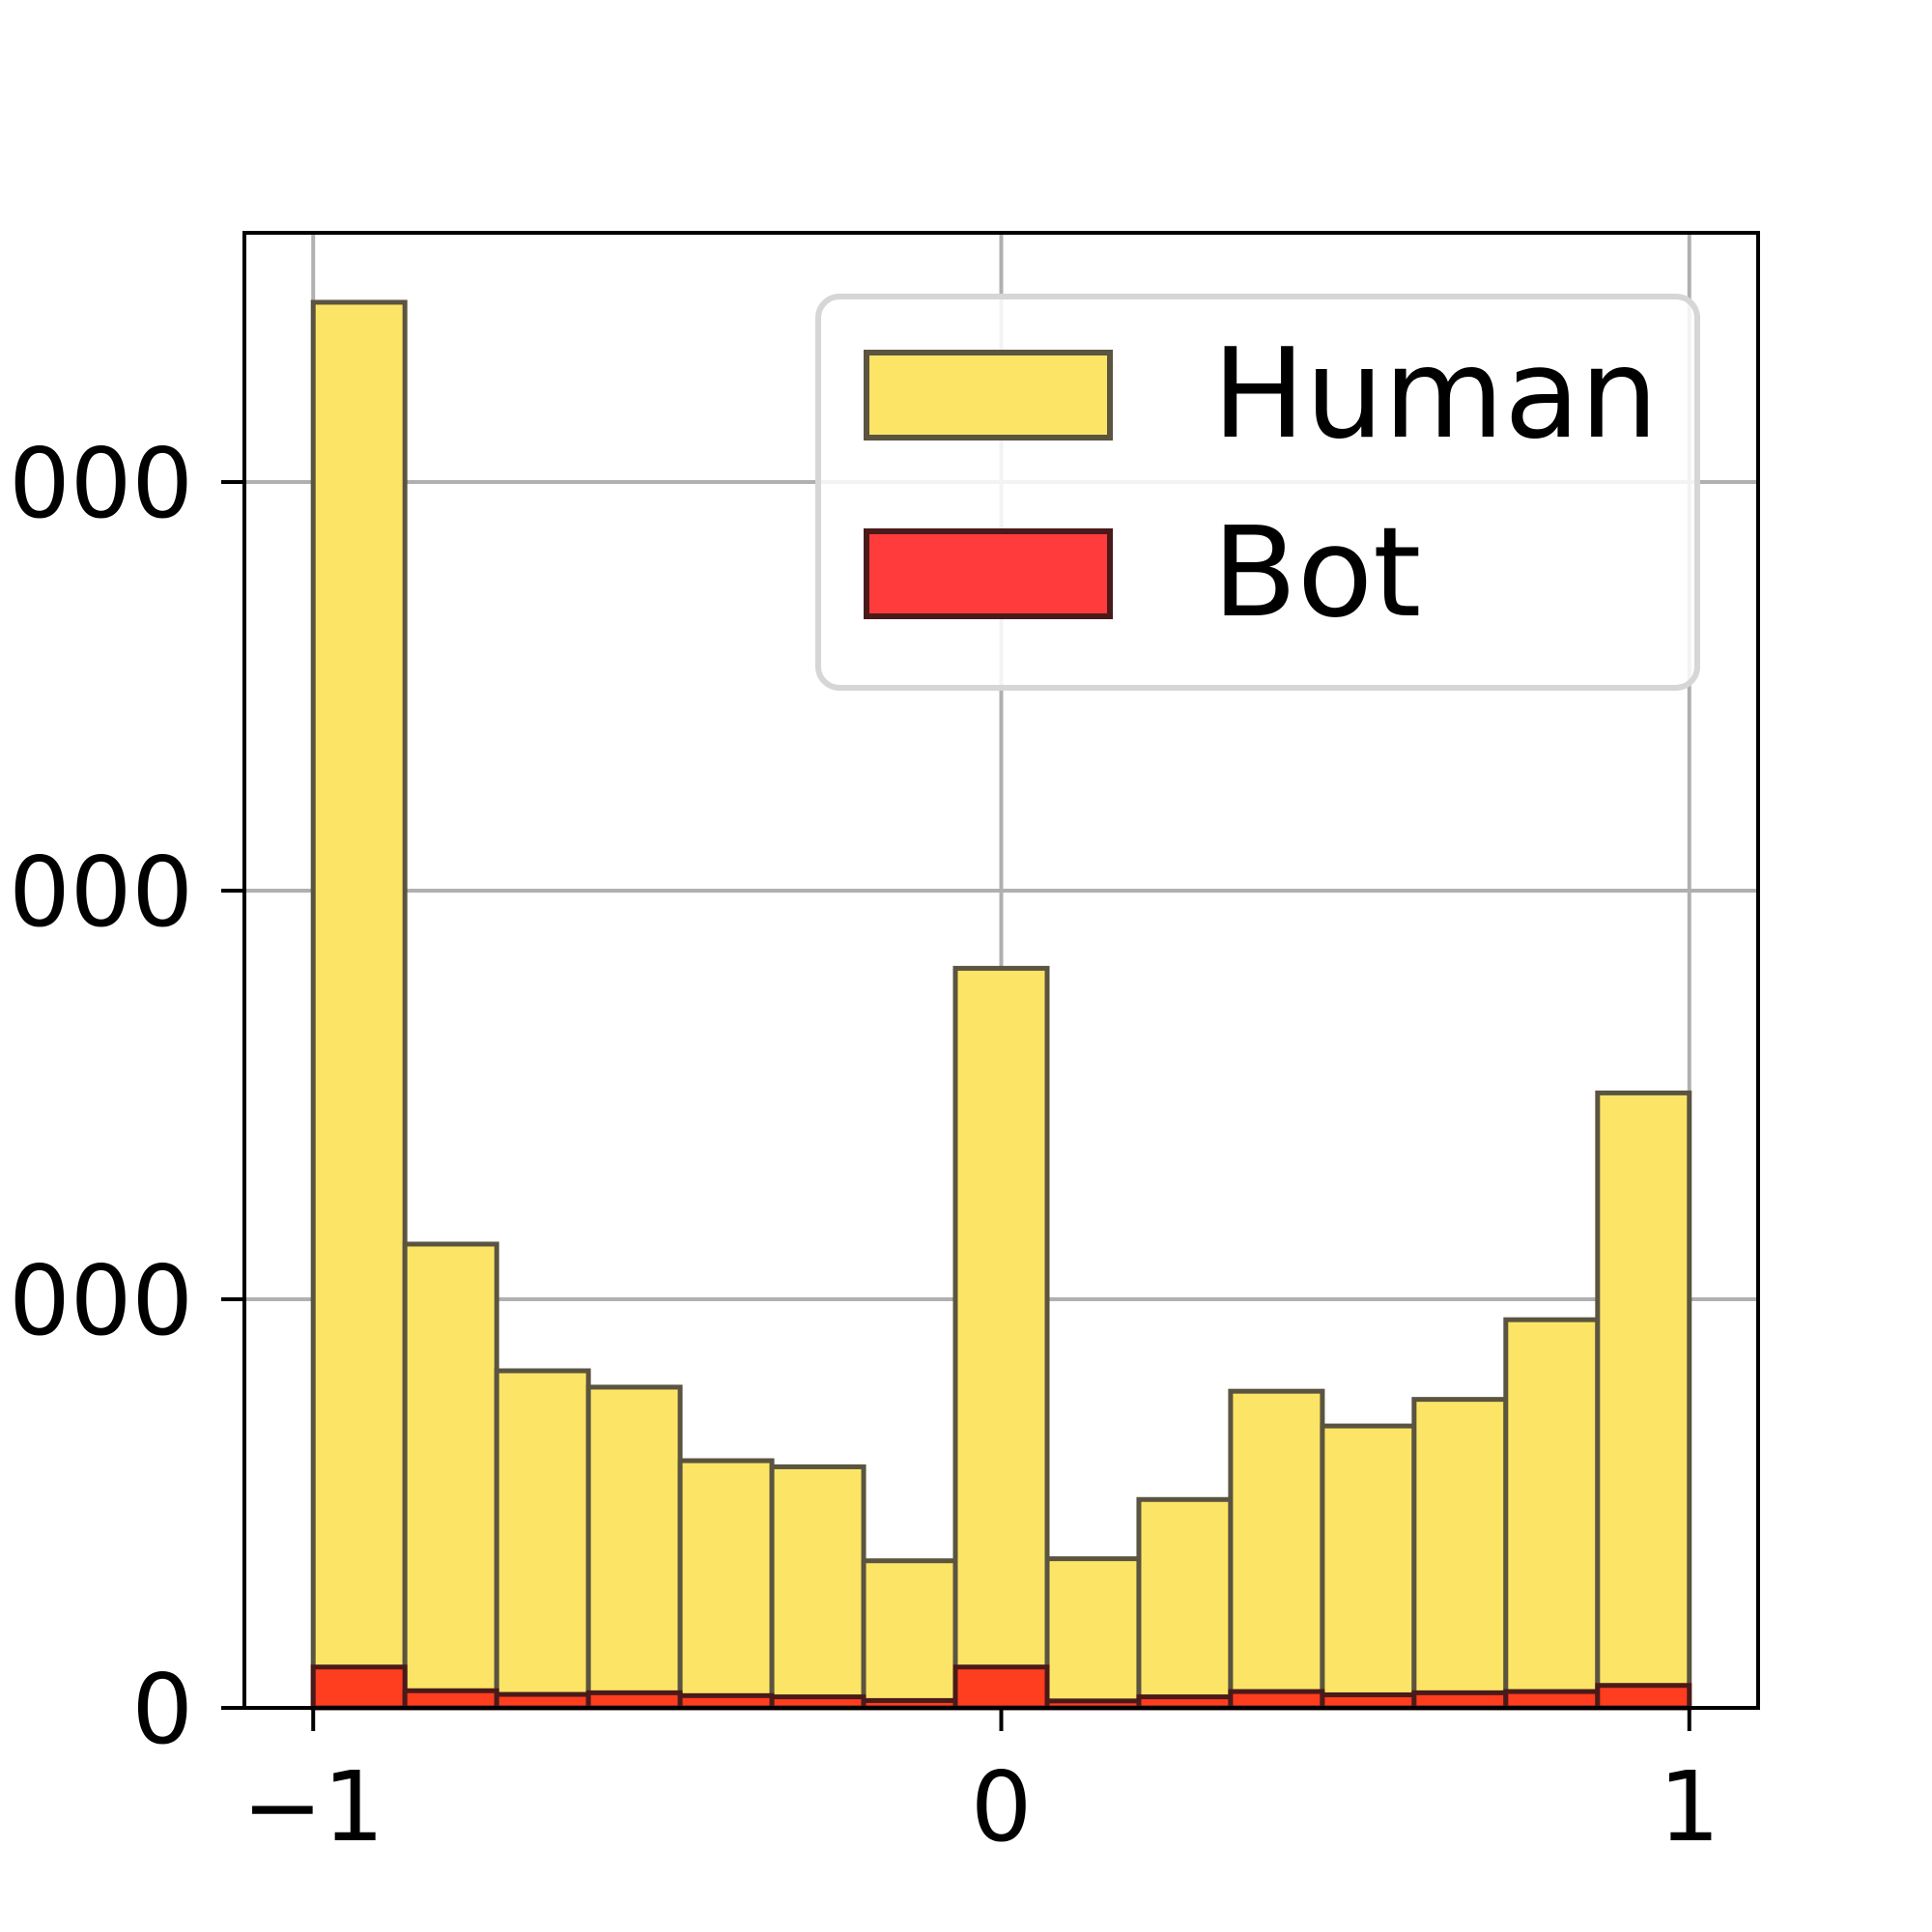 Image resolution: width=1932 pixels, height=1932 pixels. Describe the element at coordinates (988, 573) in the screenshot. I see `legend-swatch-bot` at that location.